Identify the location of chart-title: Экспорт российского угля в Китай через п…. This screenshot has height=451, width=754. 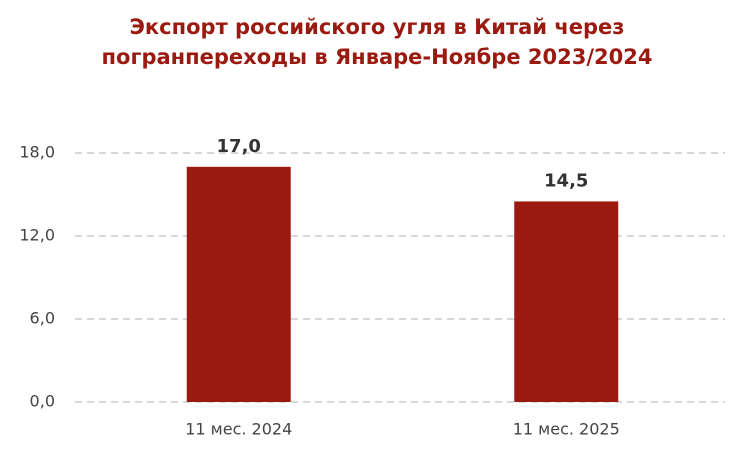
(377, 42).